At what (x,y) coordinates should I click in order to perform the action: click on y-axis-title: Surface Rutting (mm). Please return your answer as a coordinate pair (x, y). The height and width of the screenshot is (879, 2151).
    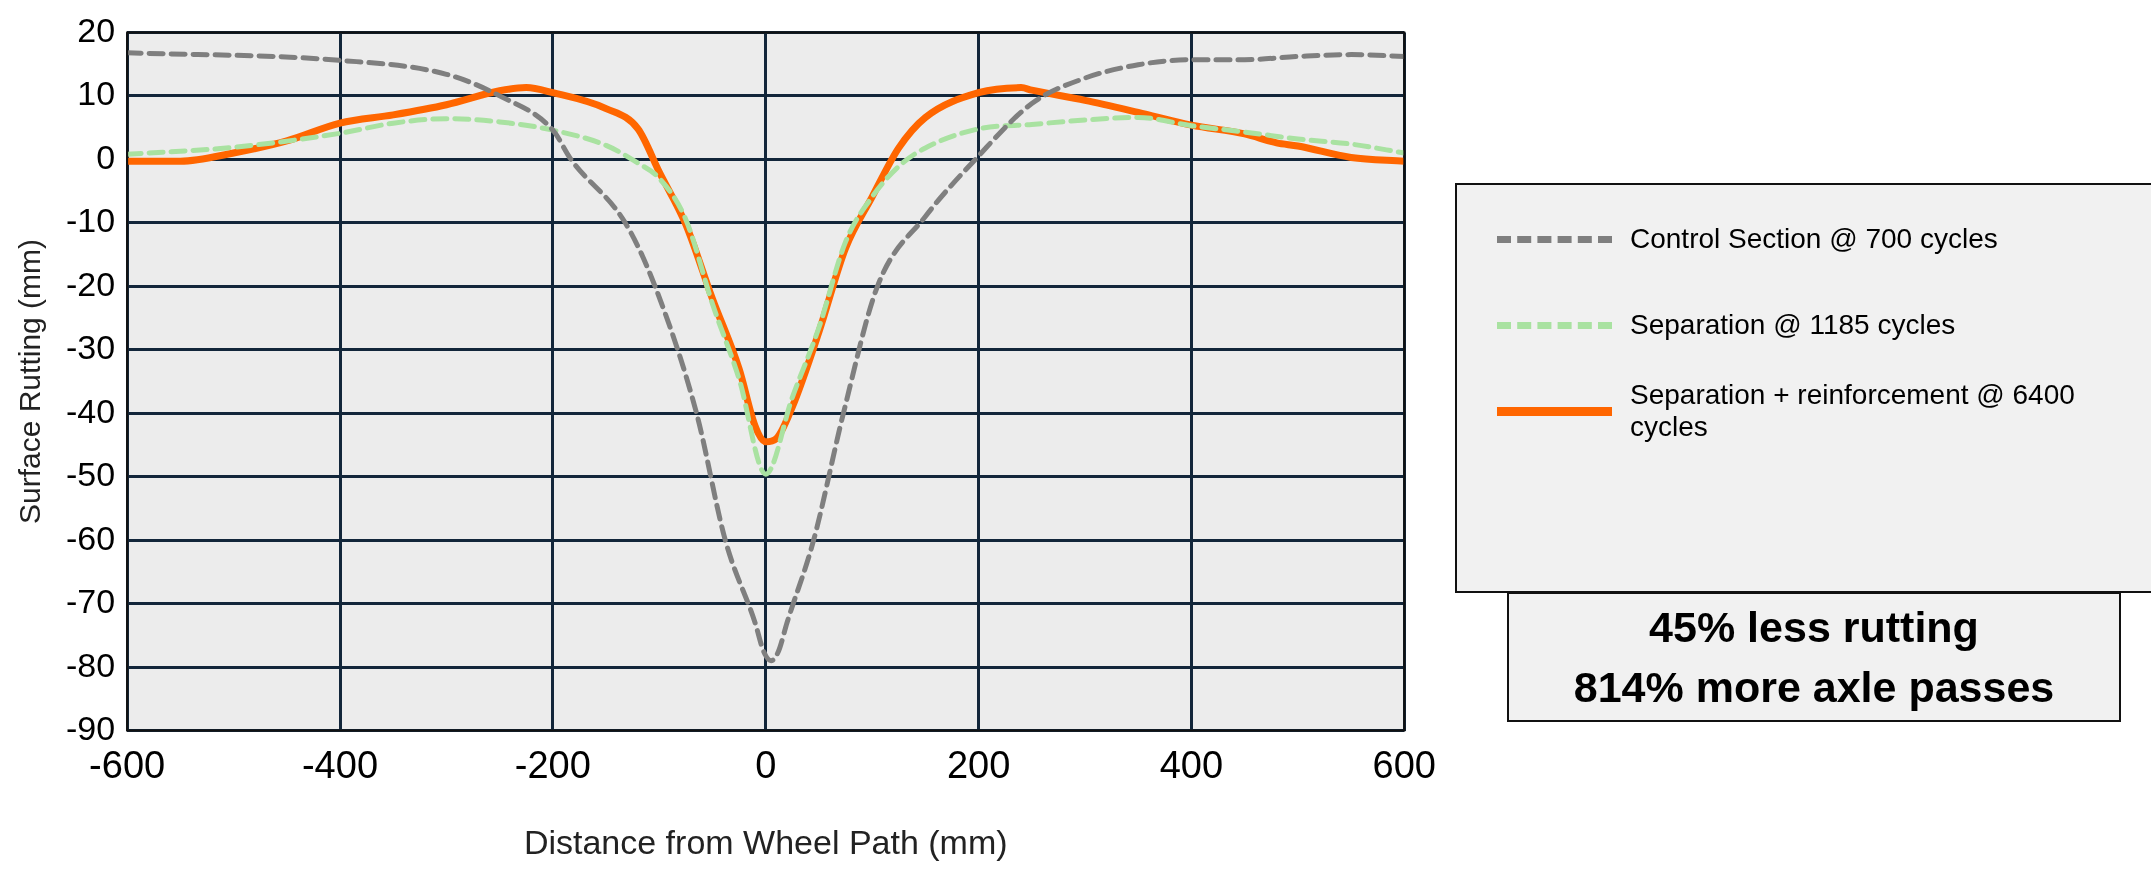
    Looking at the image, I should click on (30, 381).